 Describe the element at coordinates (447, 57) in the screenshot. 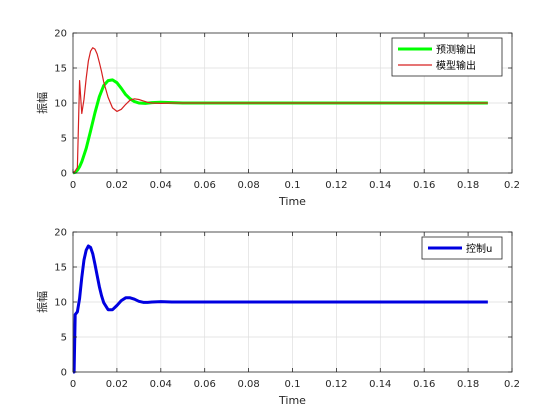

I see `legend-box` at that location.